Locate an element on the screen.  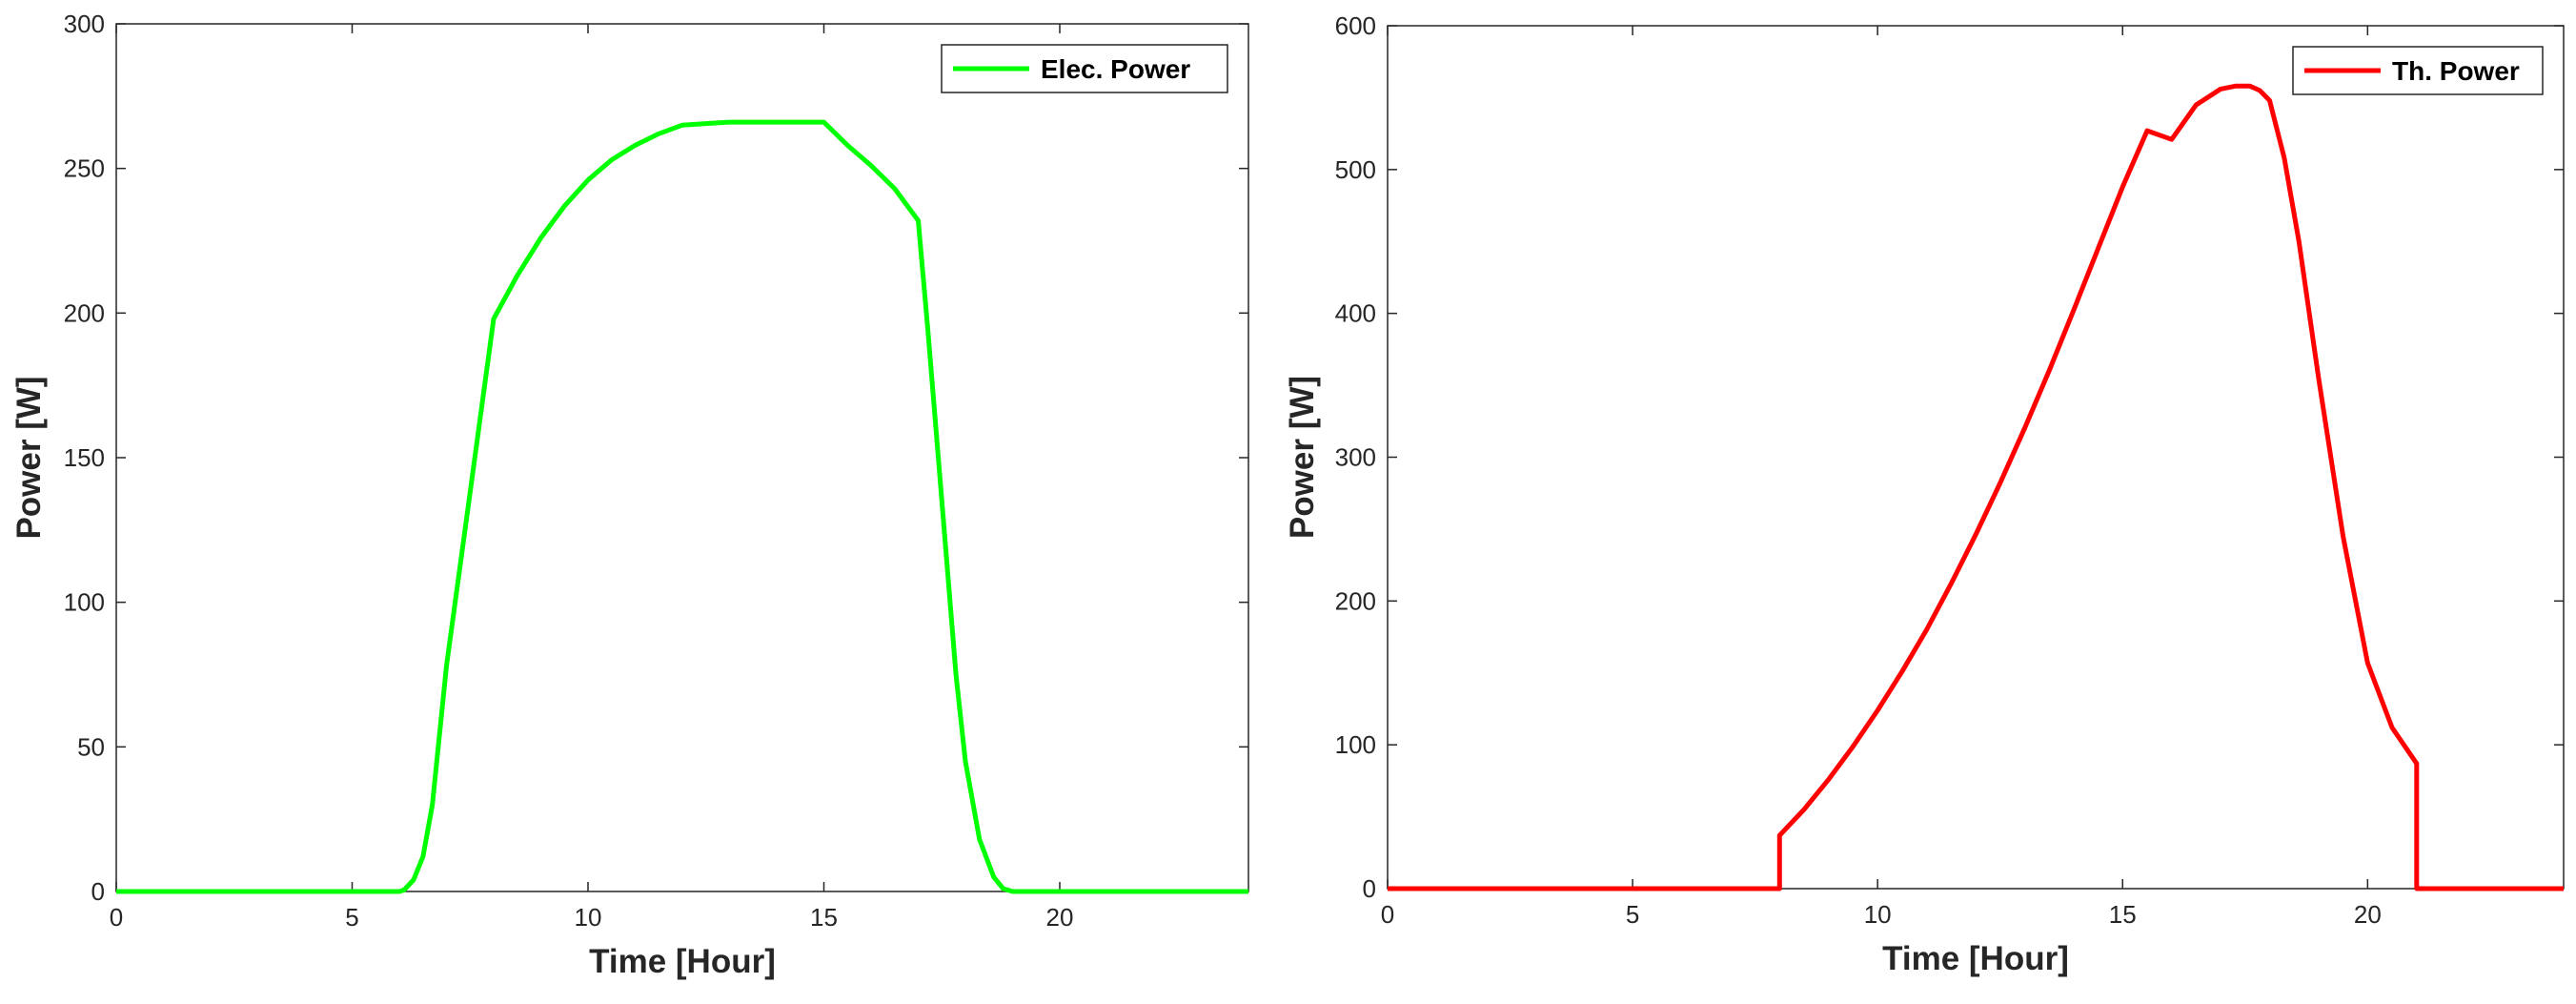
legend: Elec. Power is located at coordinates (1084, 68).